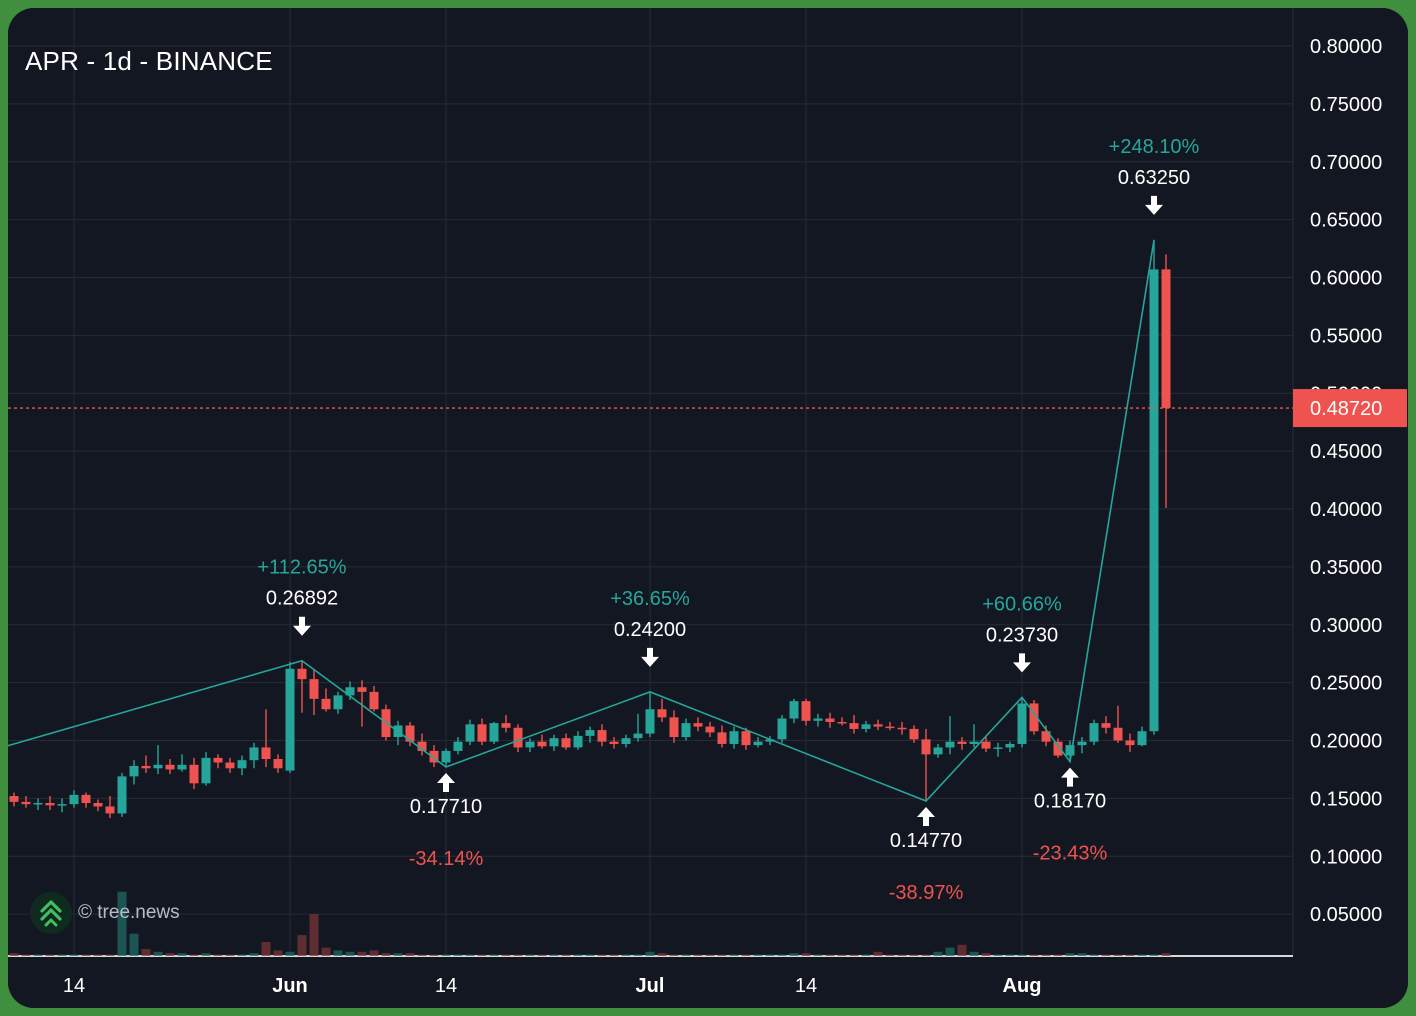  I want to click on x-tick-label: 14, so click(74, 986).